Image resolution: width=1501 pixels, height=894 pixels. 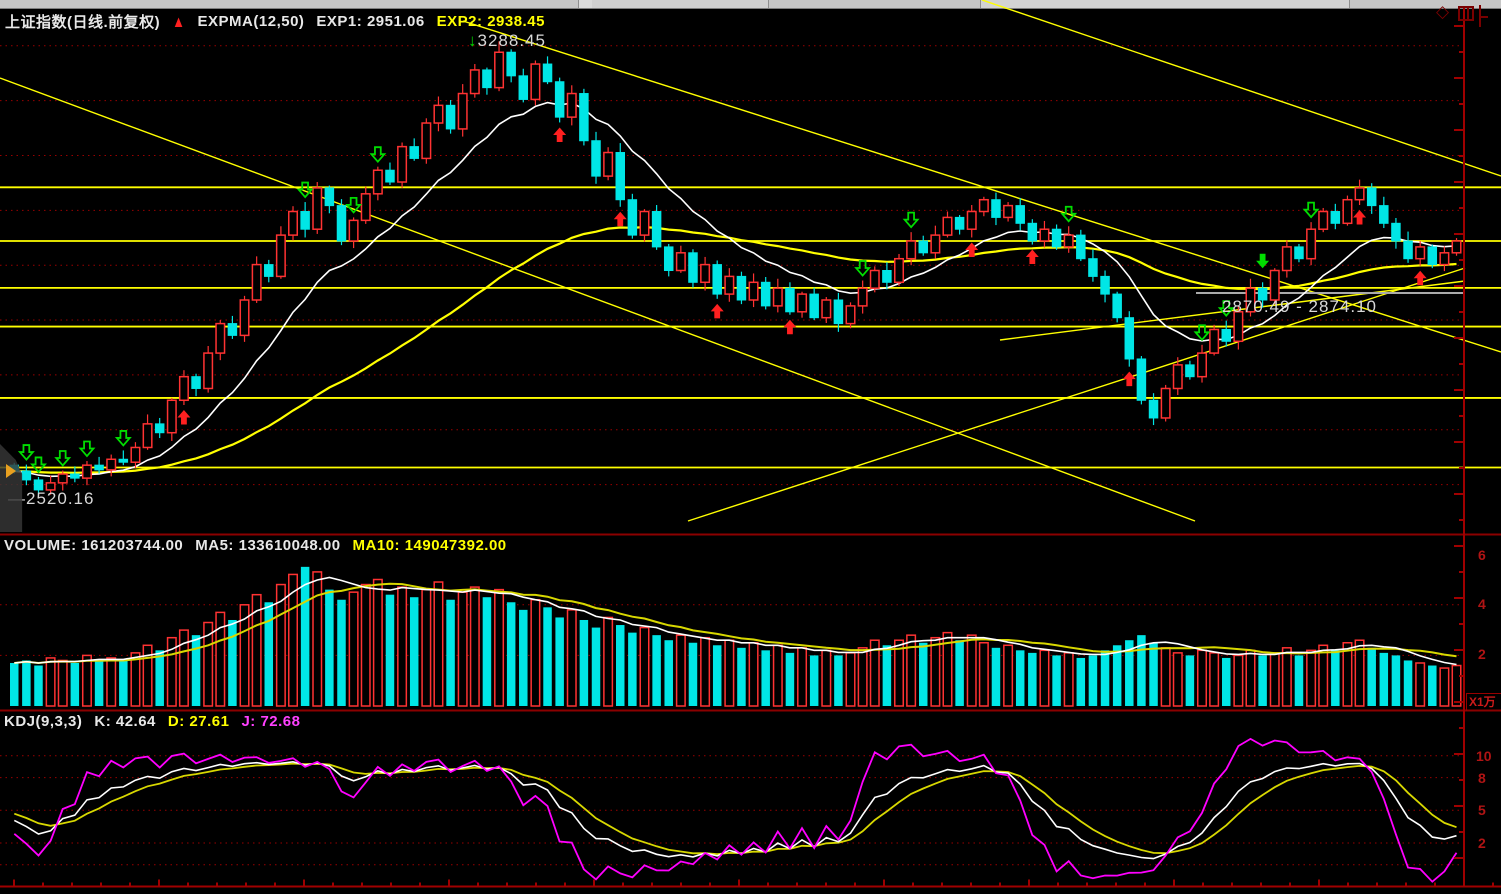 I want to click on volume-ma5-value: MA5: 133610048.00, so click(x=268, y=545).